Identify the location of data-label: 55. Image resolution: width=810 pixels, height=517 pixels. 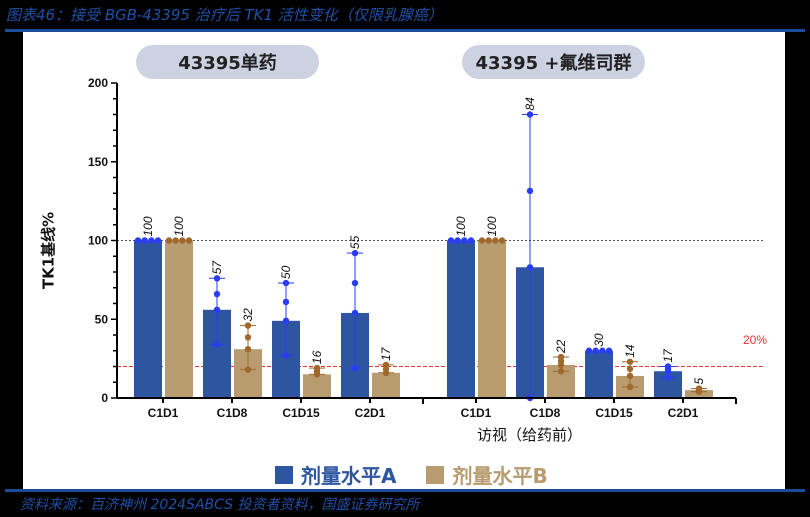
(355, 242).